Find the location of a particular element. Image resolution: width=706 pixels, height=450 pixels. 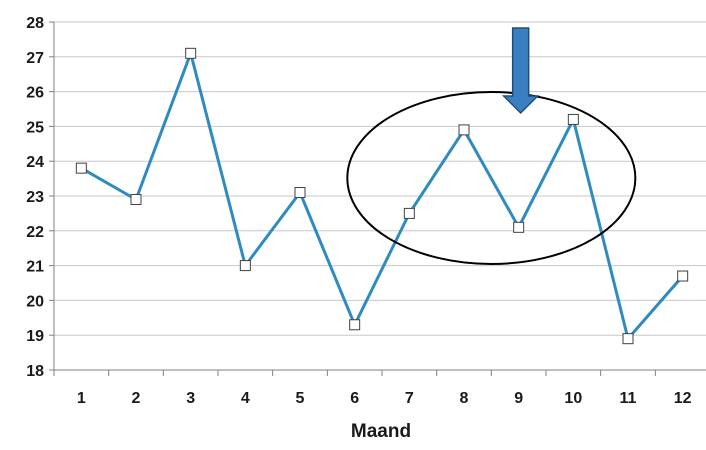

y-tick-label-19: 19 is located at coordinates (35, 336).